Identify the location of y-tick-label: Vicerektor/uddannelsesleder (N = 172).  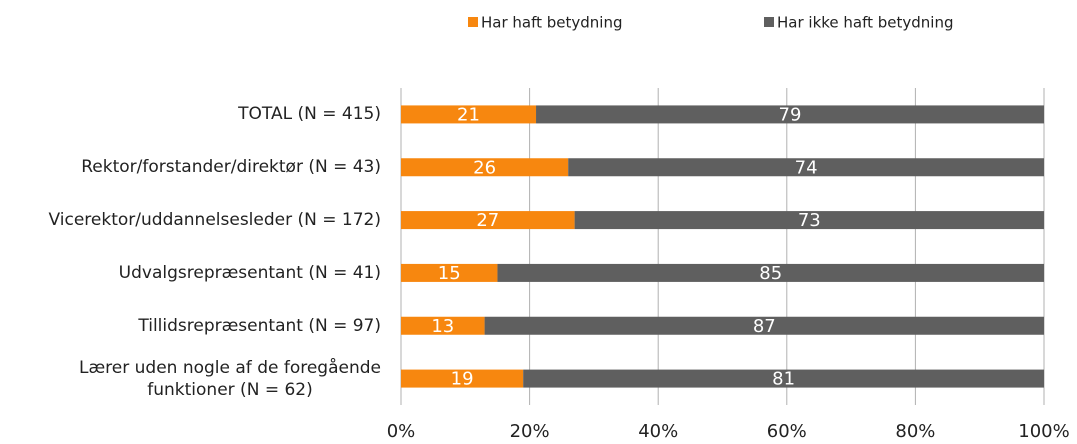
(214, 220).